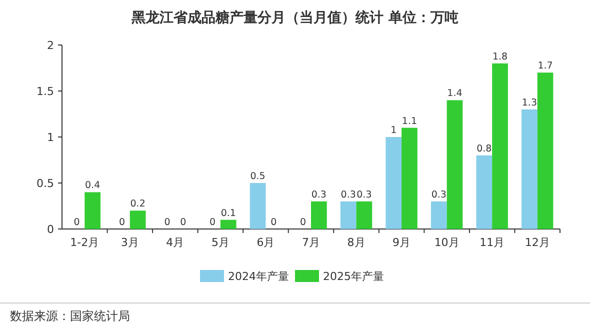  I want to click on y-tick-label: 1, so click(50, 137).